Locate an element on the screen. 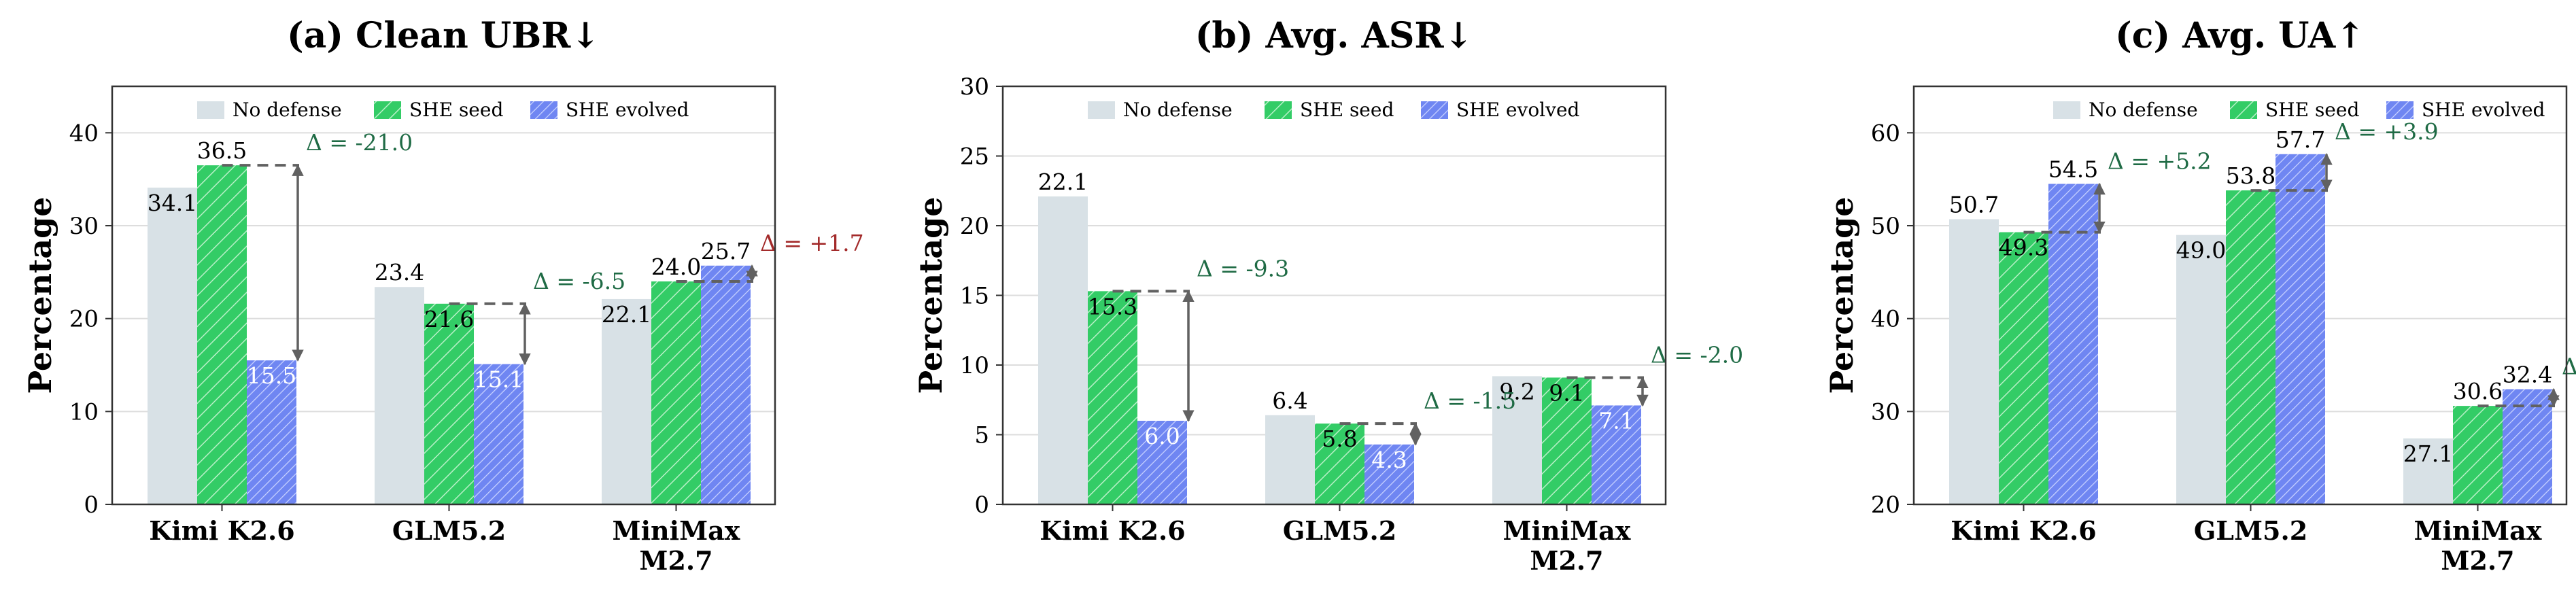 The image size is (2576, 605). data-label: 15.5 is located at coordinates (271, 375).